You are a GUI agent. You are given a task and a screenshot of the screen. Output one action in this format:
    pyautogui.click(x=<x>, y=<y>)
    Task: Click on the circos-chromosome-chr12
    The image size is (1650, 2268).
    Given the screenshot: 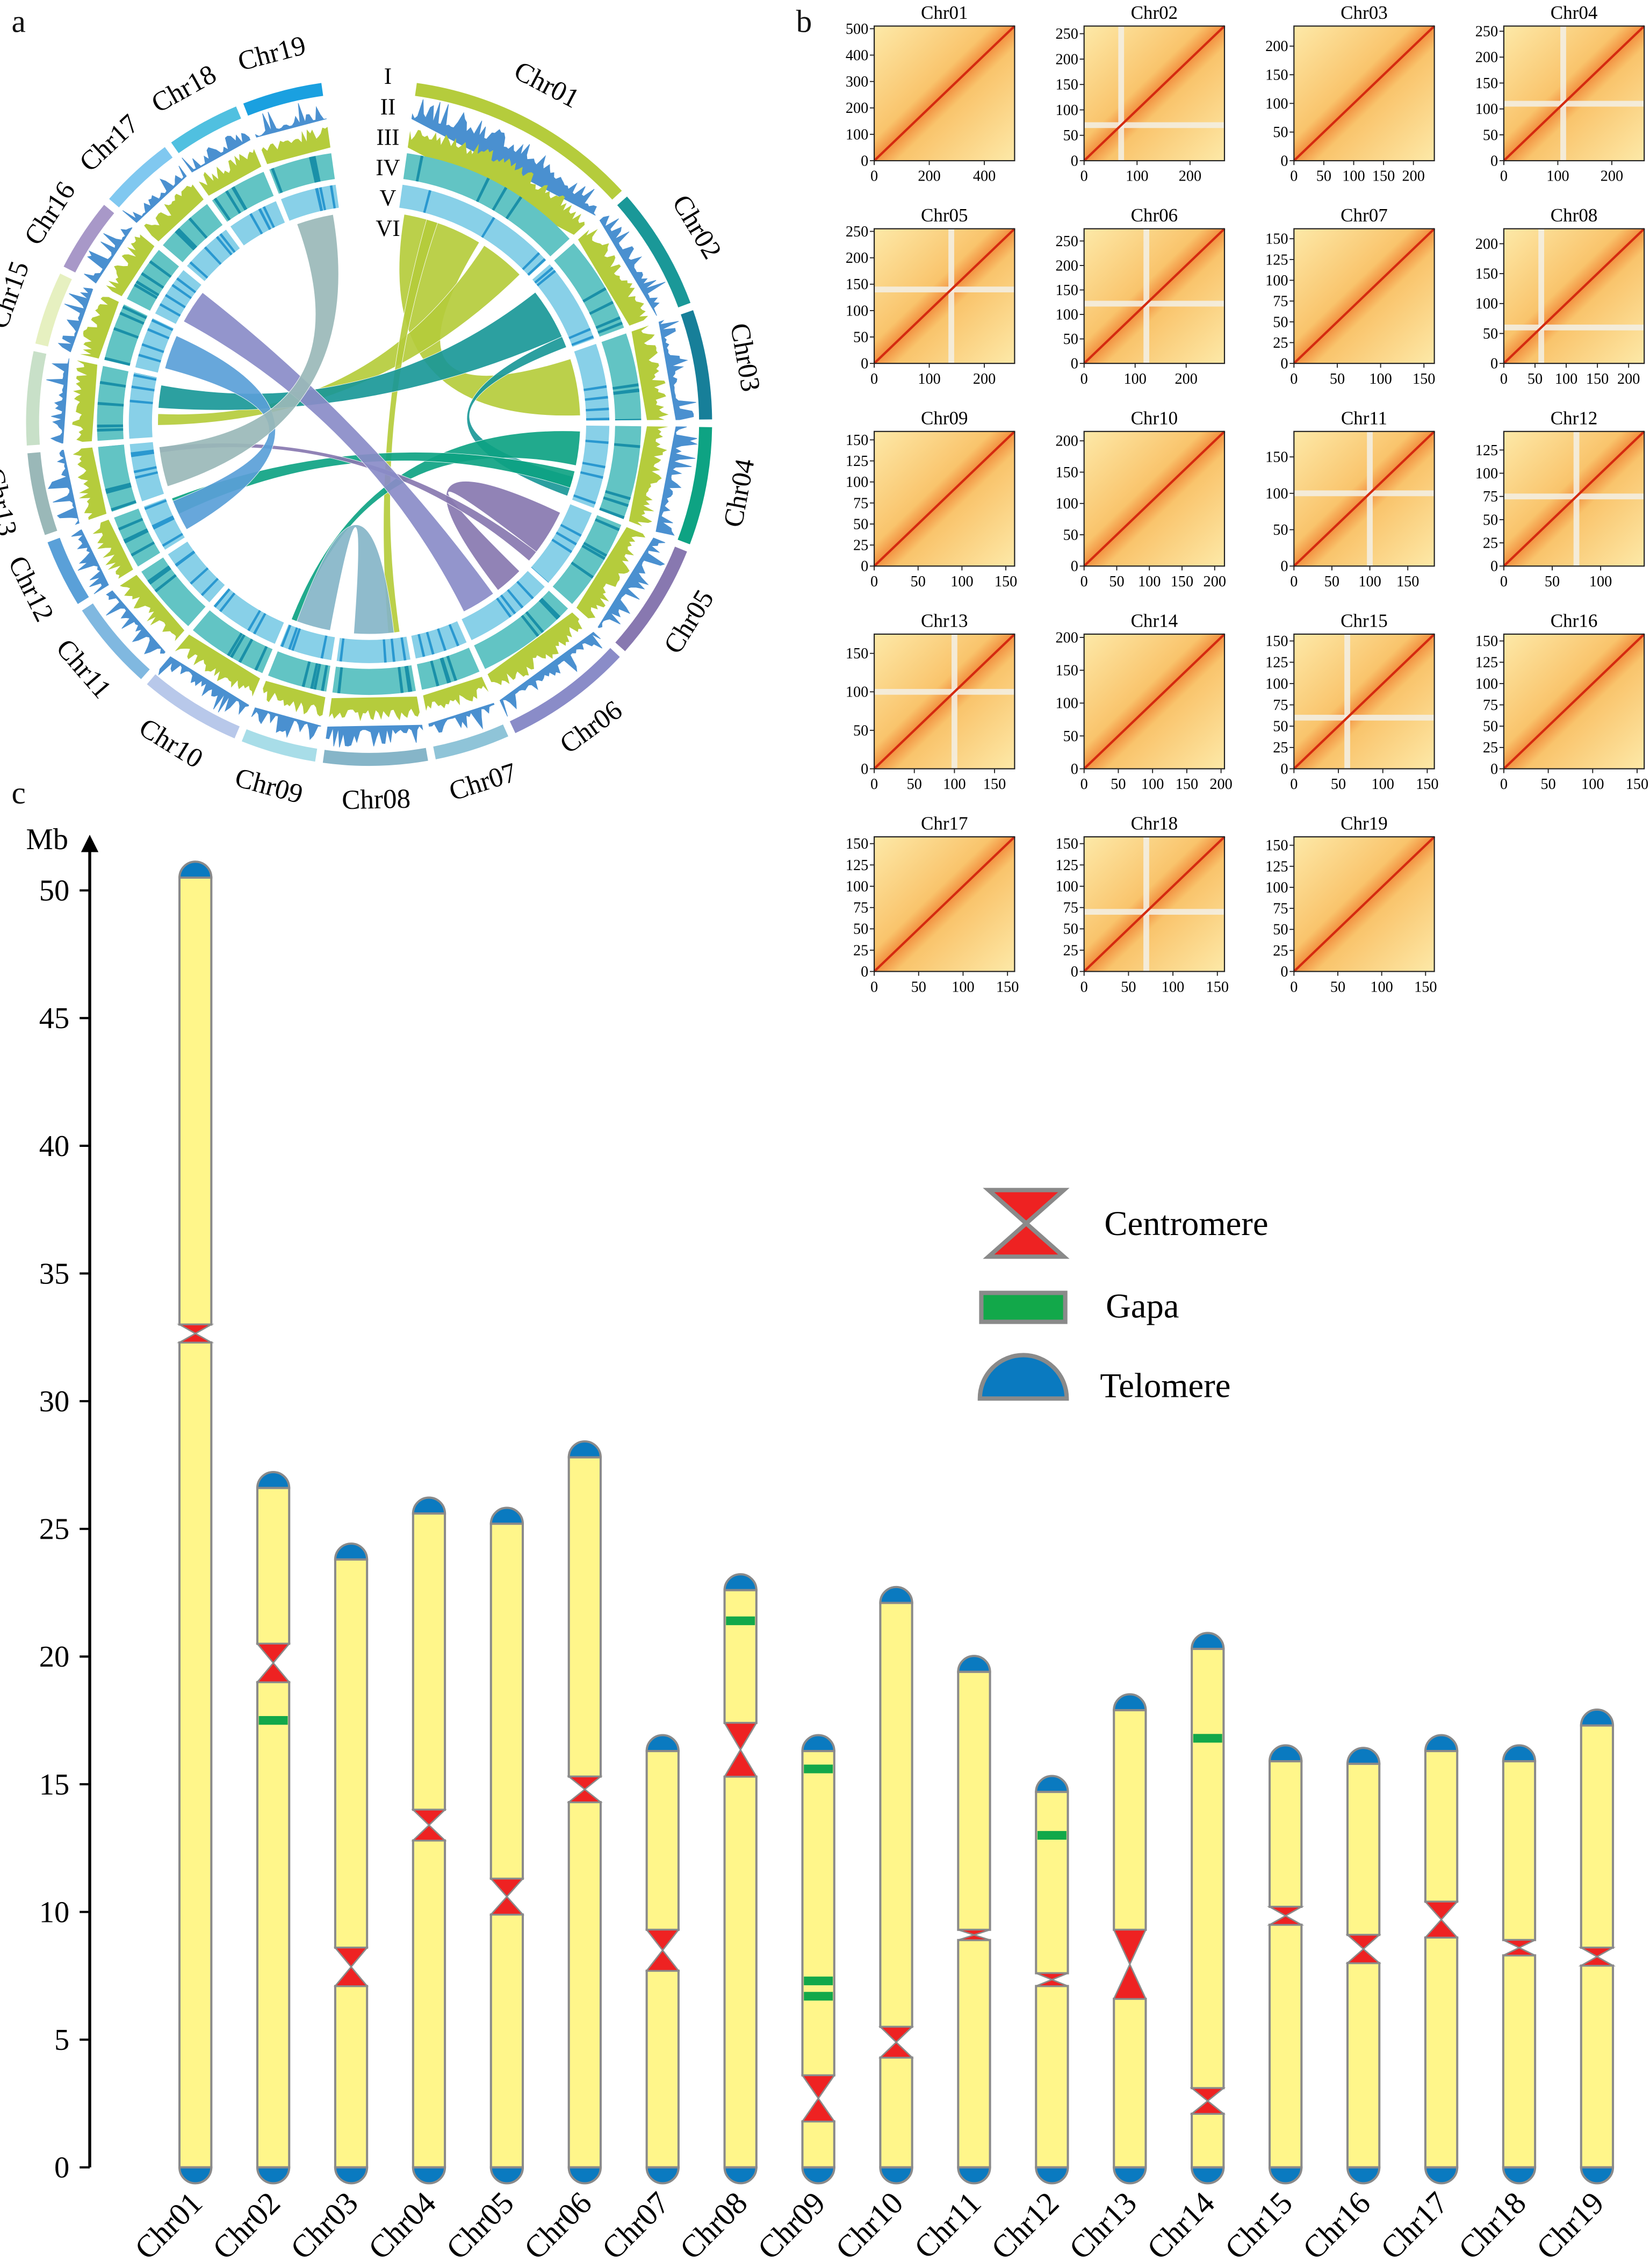 What is the action you would take?
    pyautogui.click(x=116, y=551)
    